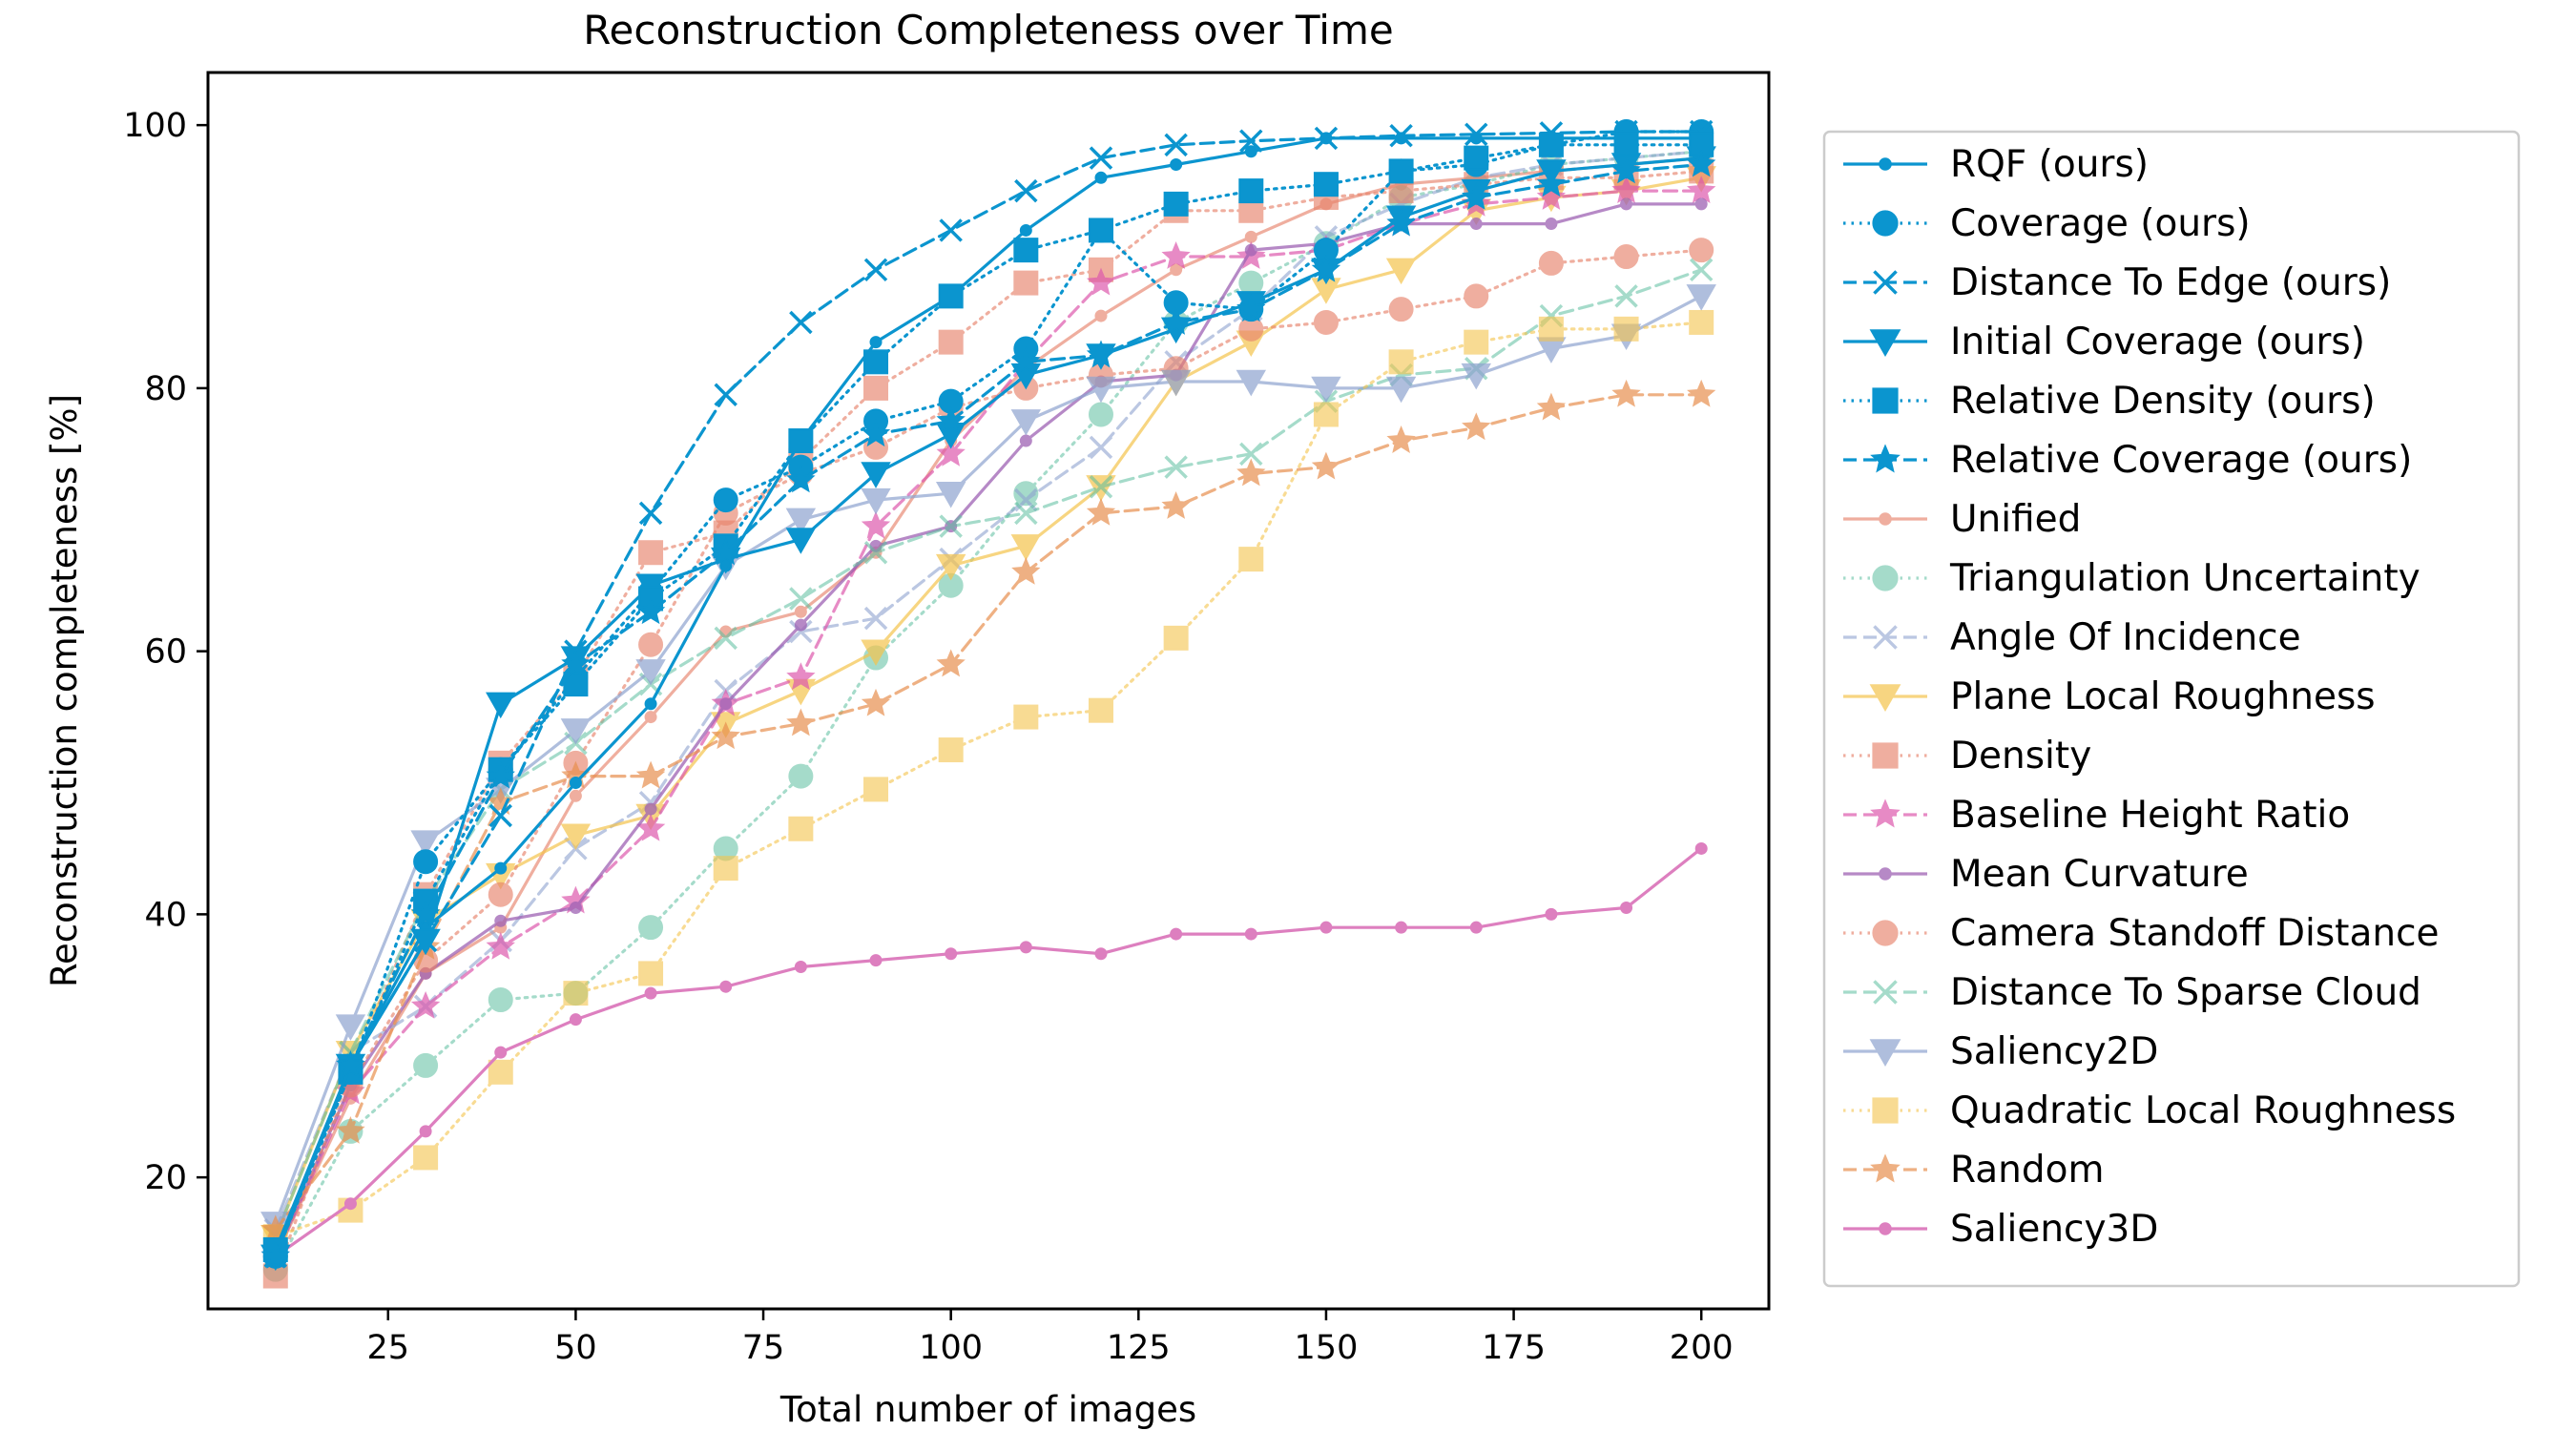 The height and width of the screenshot is (1431, 2576). What do you see at coordinates (1962, 519) in the screenshot?
I see `legend-item-unified: Unified` at bounding box center [1962, 519].